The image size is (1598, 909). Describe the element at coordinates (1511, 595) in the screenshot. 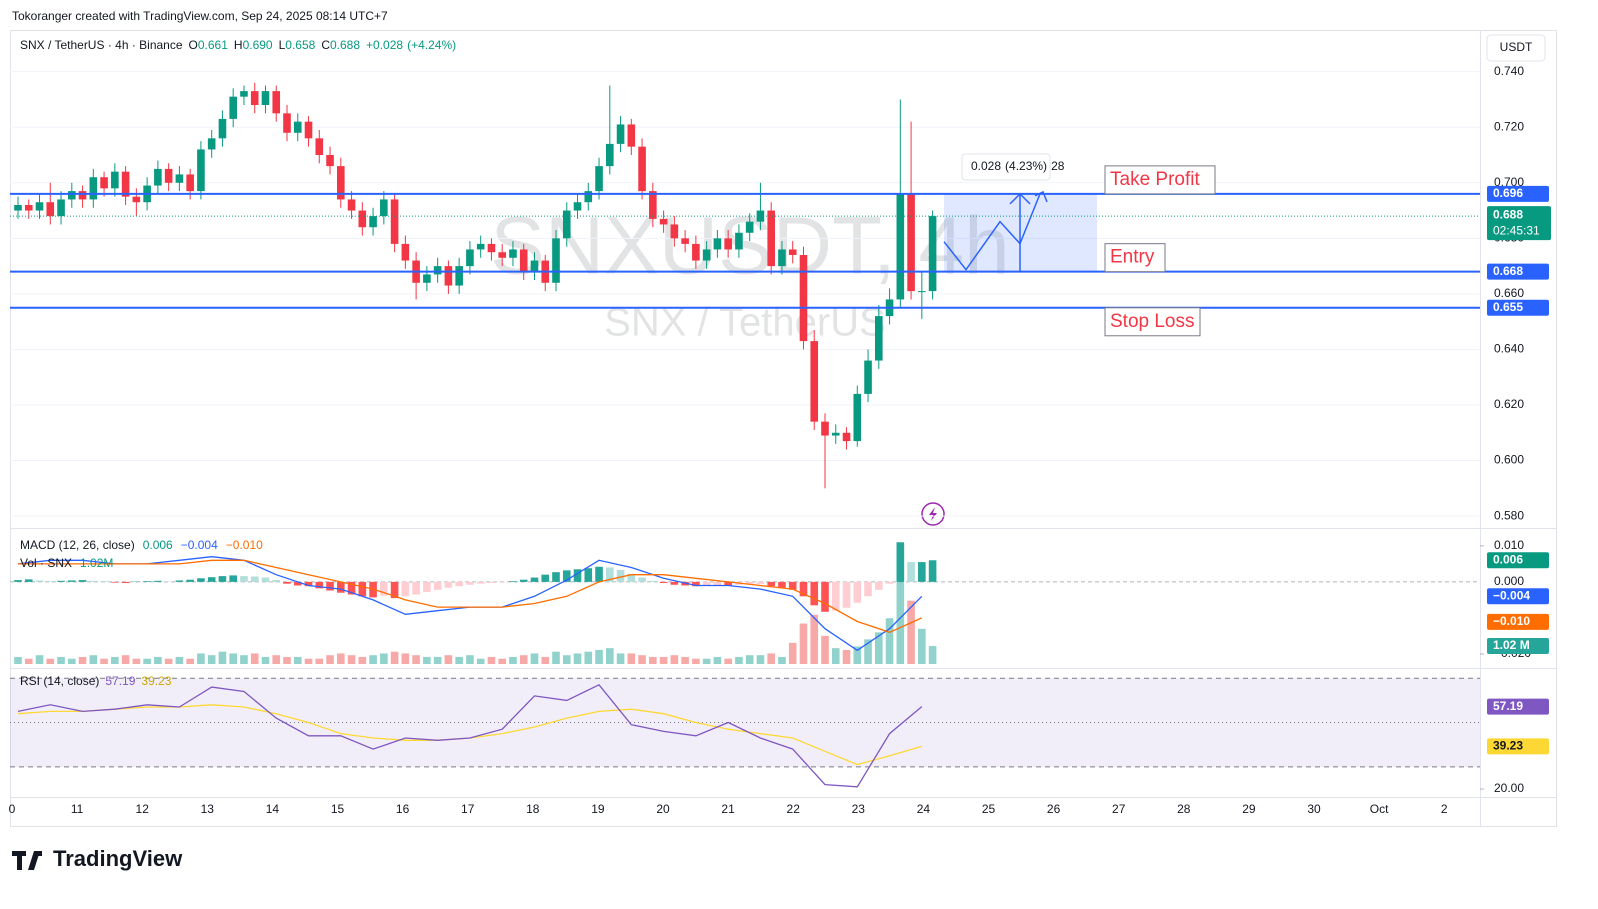

I see `macd-axis-label: −0.004` at that location.